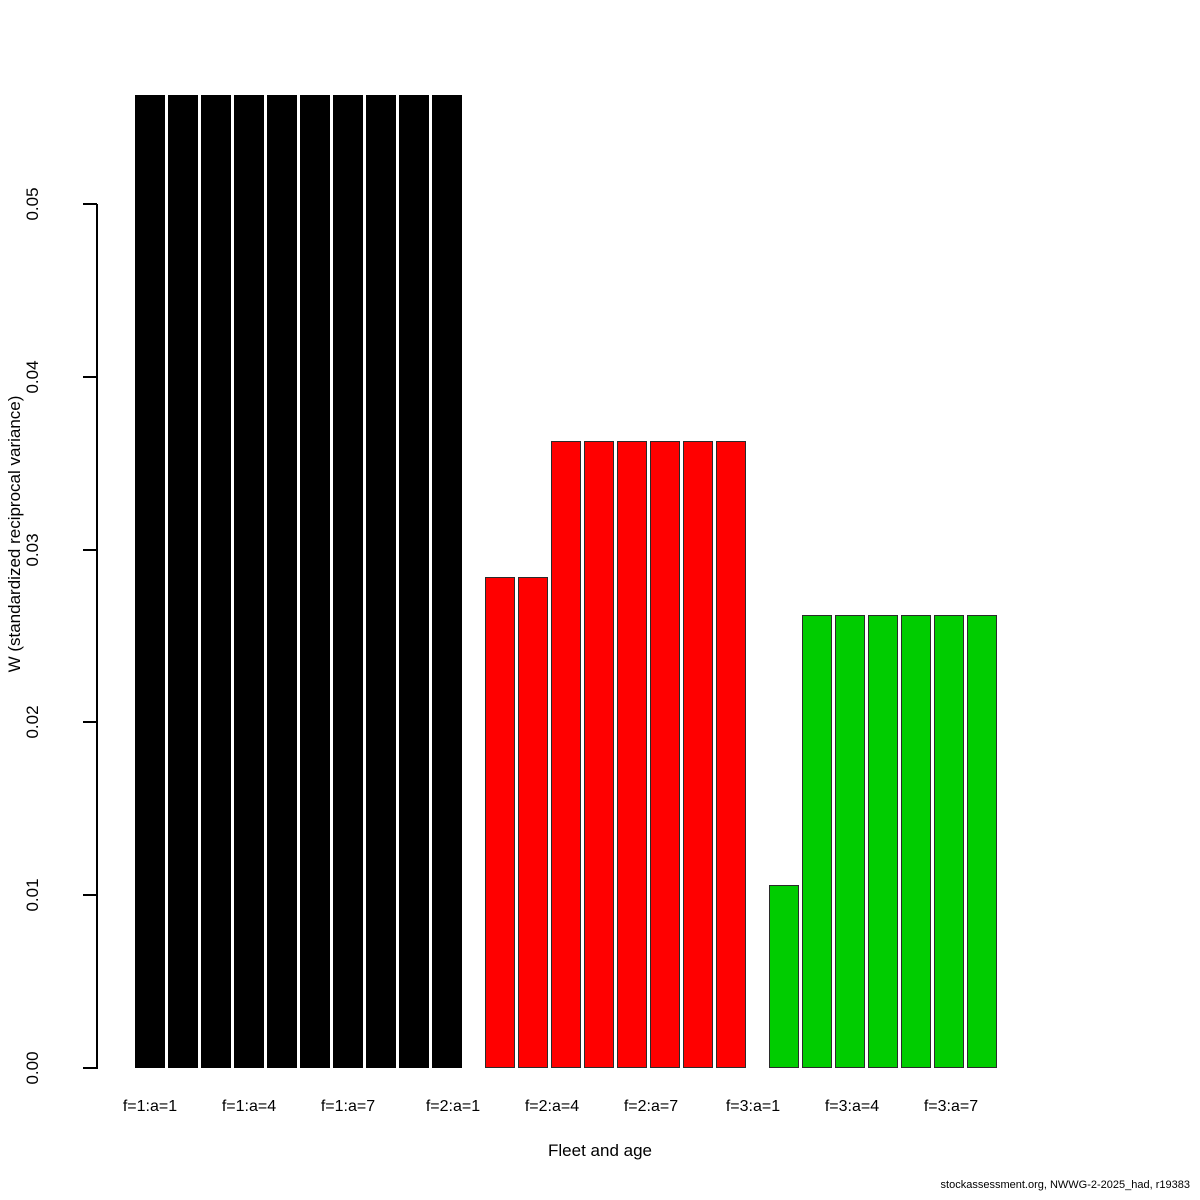  Describe the element at coordinates (852, 1106) in the screenshot. I see `x-axis-tick-label: f=3:a=4` at that location.